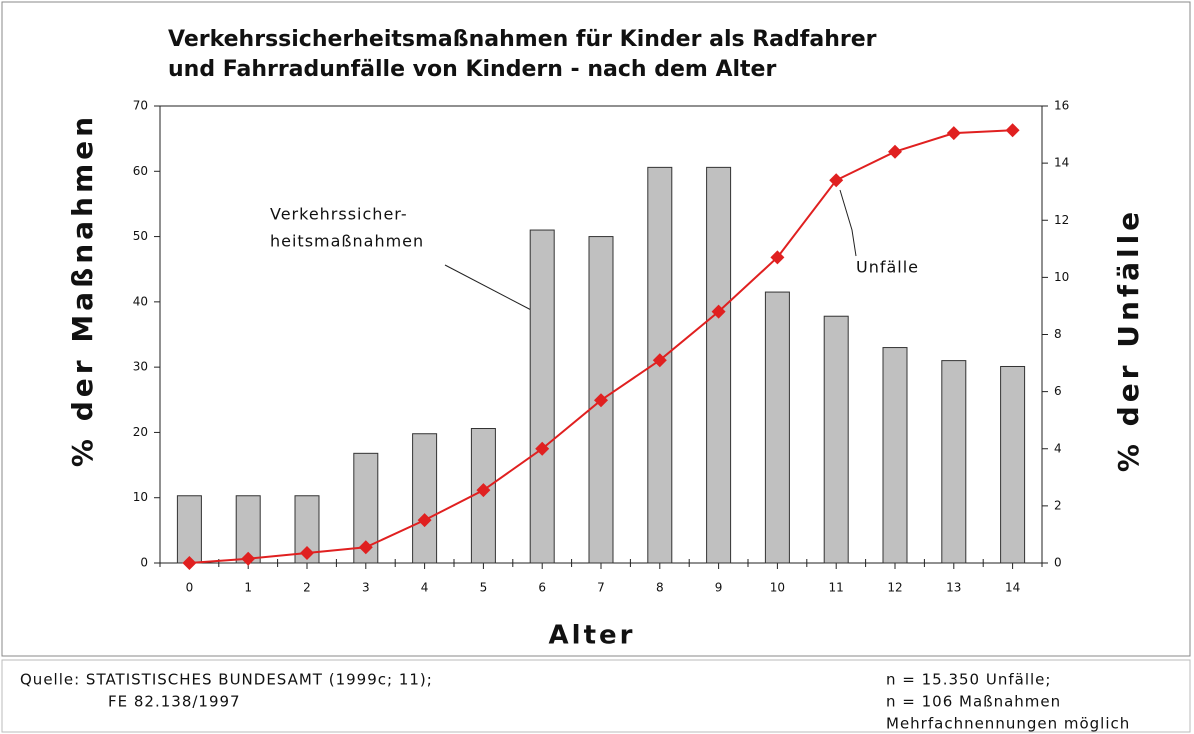  I want to click on y2-tick-label: 0, so click(1058, 563).